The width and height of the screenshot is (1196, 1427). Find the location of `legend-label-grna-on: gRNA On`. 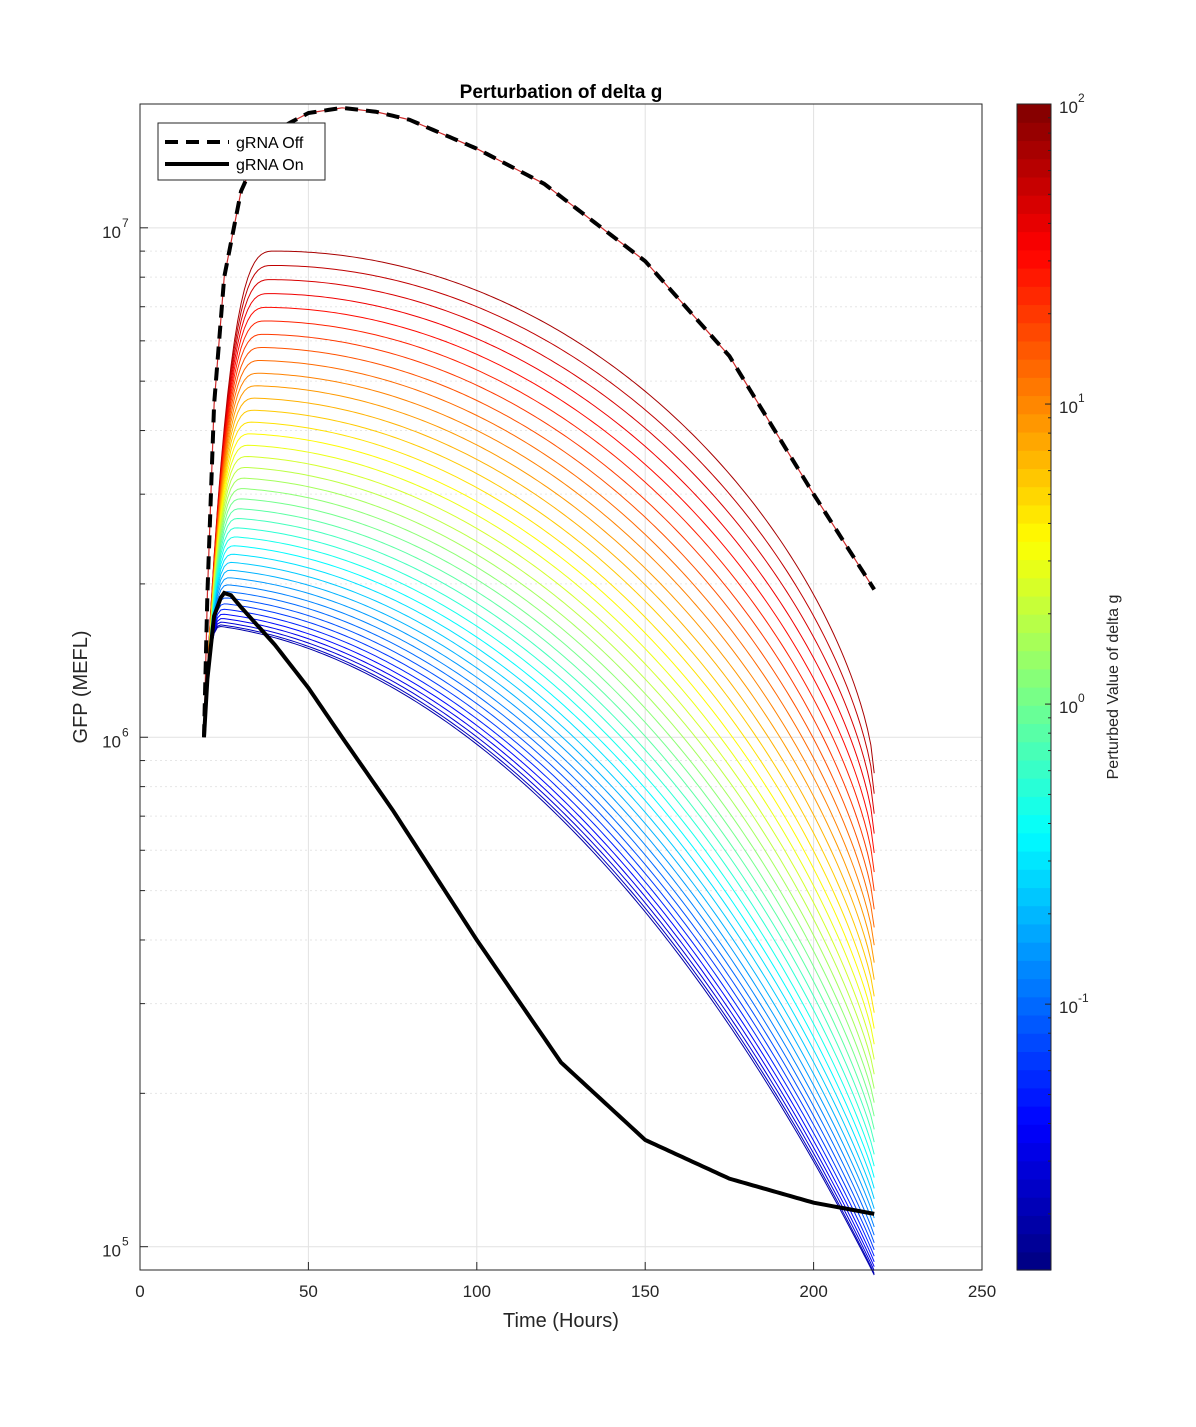

legend-label-grna-on: gRNA On is located at coordinates (270, 165).